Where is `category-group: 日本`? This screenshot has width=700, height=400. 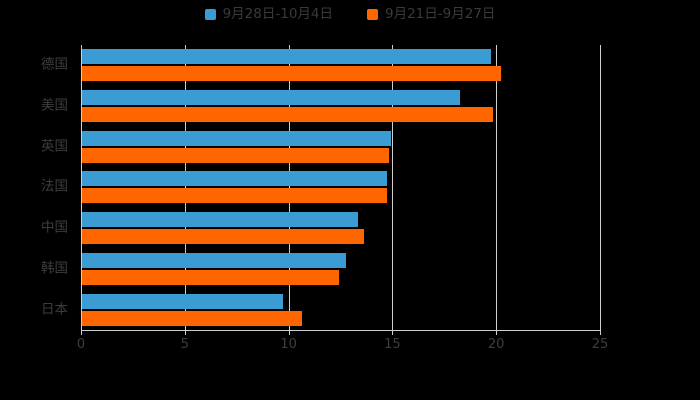 category-group: 日本 is located at coordinates (320, 309).